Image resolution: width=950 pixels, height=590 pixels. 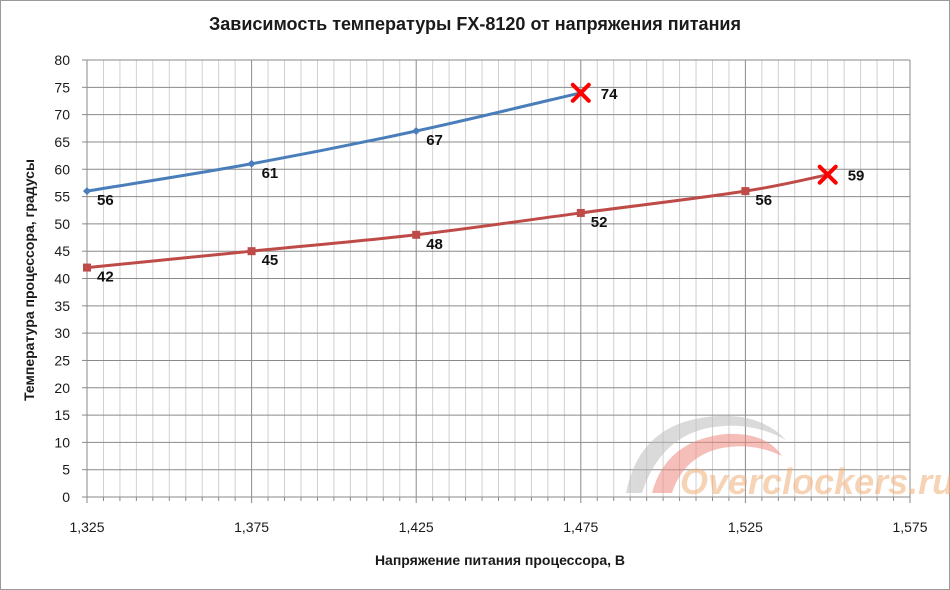 I want to click on data-label: 59, so click(x=856, y=176).